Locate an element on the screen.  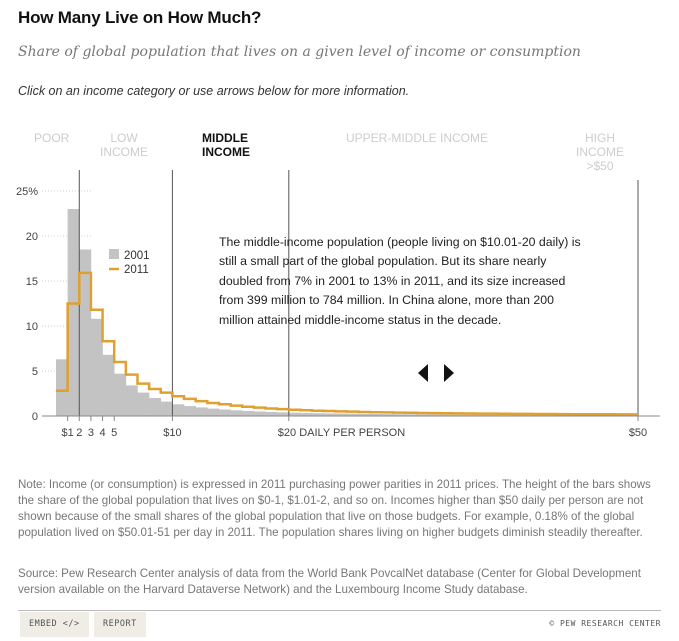
category-upper-middle-income: UPPER-MIDDLE INCOME is located at coordinates (417, 138).